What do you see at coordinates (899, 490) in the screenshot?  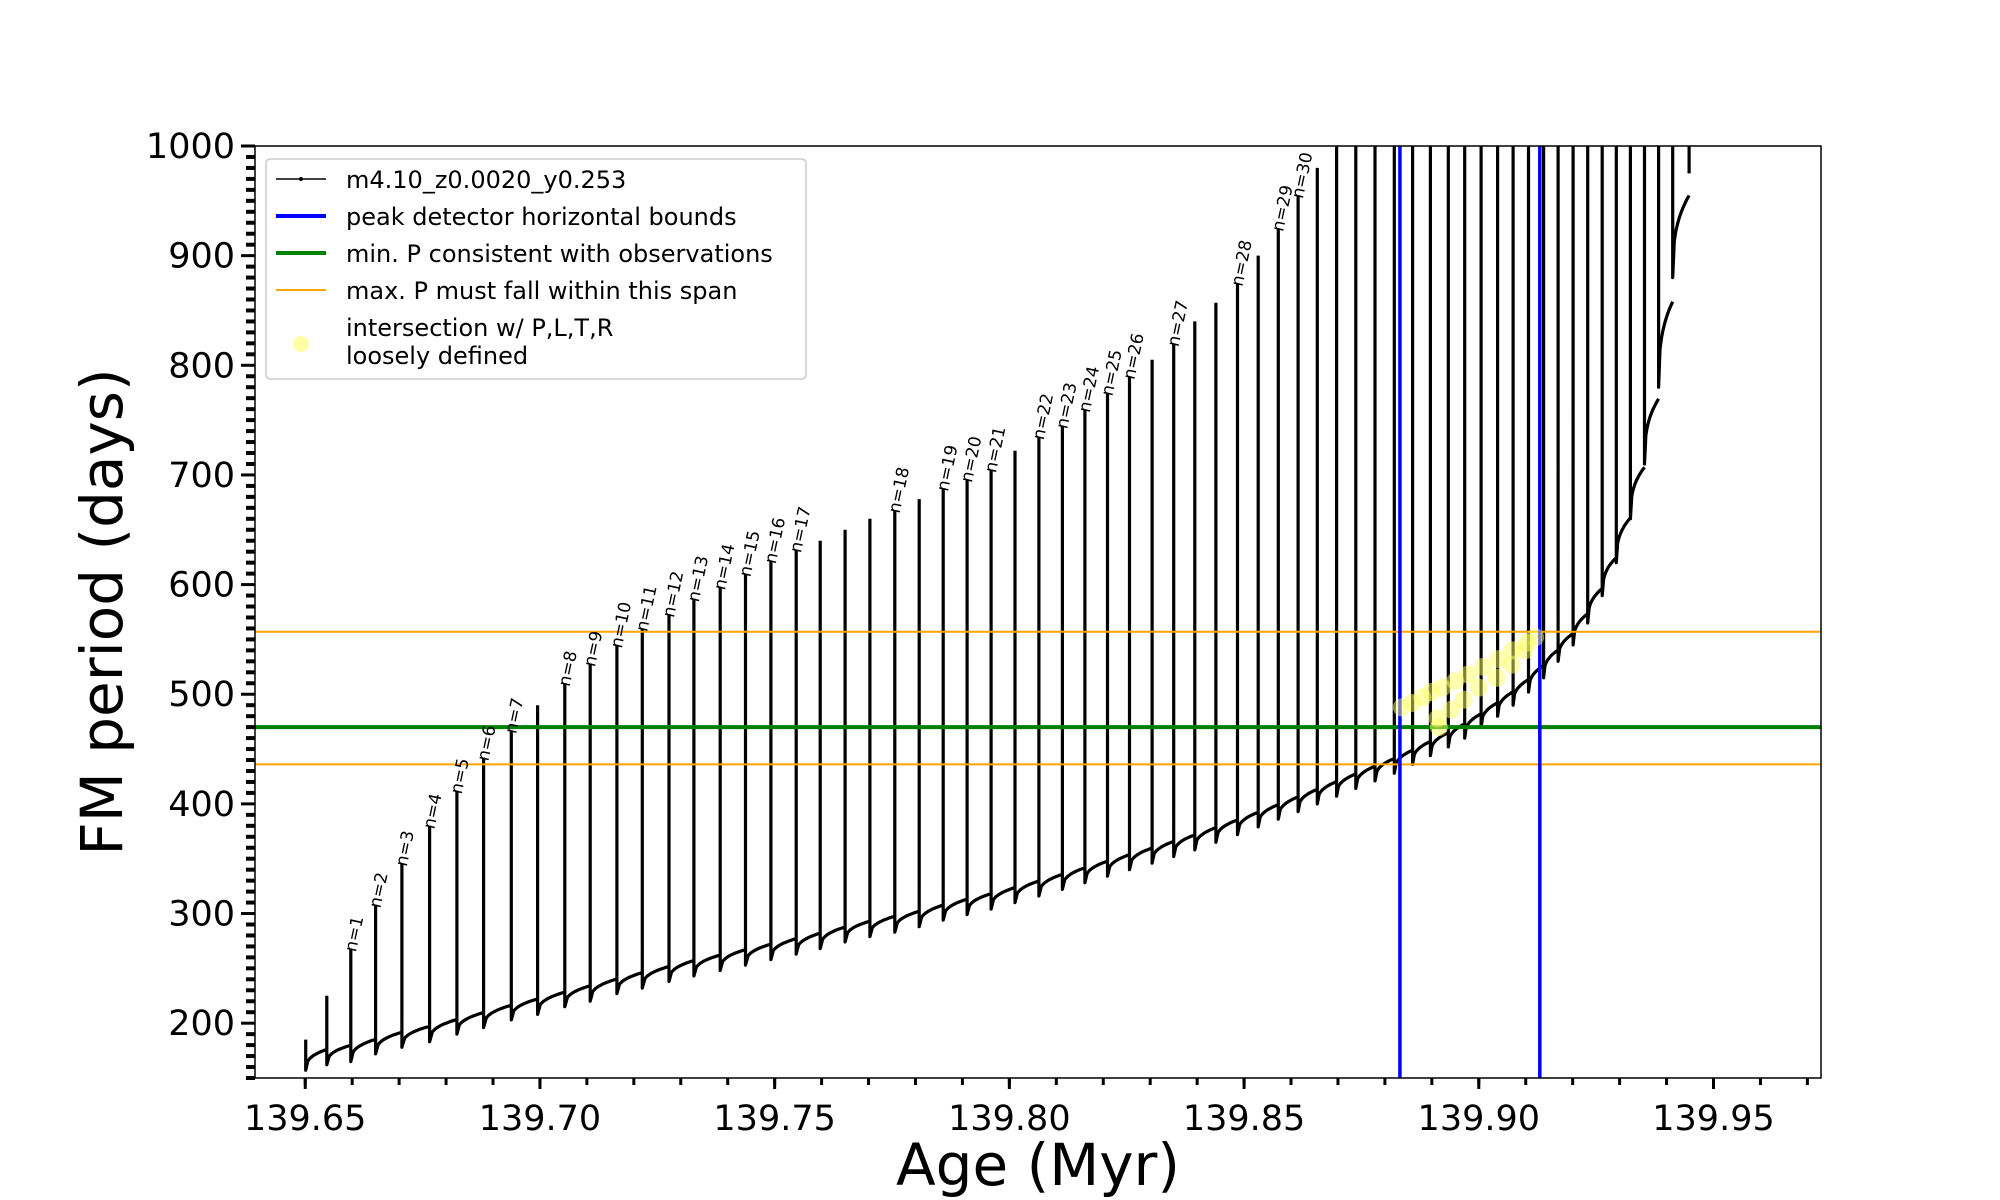 I see `pulse-annotation: n=18` at bounding box center [899, 490].